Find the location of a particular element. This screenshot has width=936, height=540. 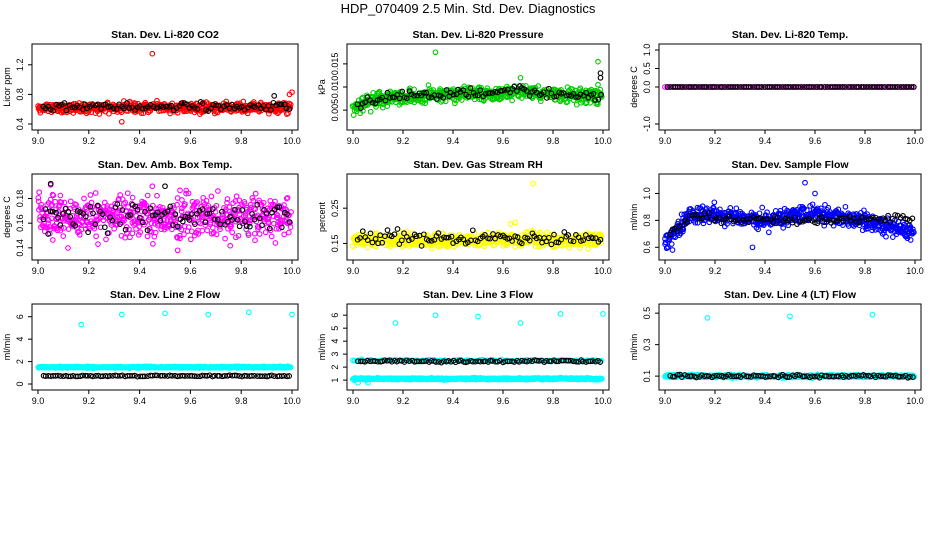

y-tick-label: 6 is located at coordinates (20, 316).